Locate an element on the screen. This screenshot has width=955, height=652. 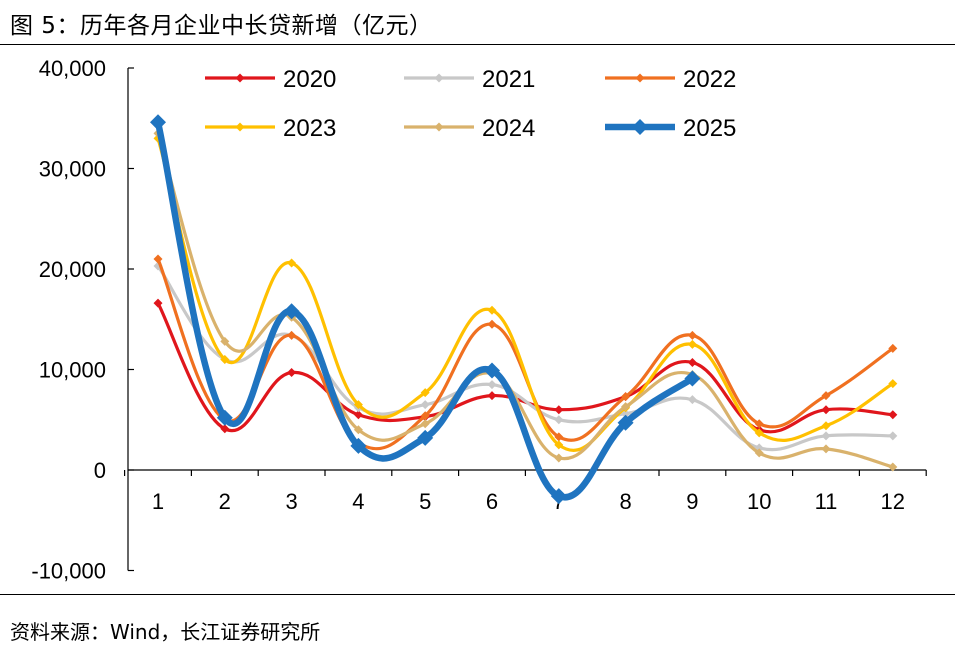
source-note: 资料来源：Wind，长江证券研究所 is located at coordinates (165, 632).